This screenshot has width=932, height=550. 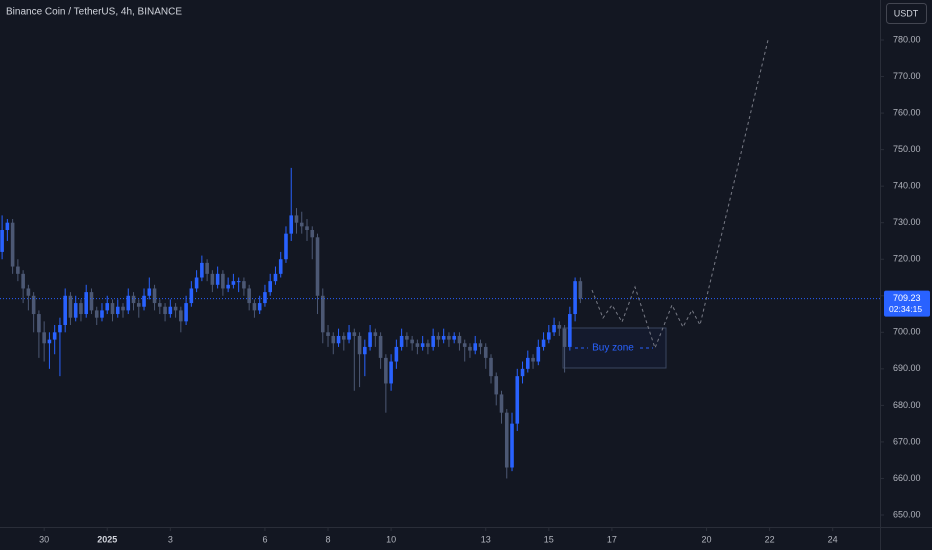 I want to click on x-tick-label: 13, so click(x=486, y=539).